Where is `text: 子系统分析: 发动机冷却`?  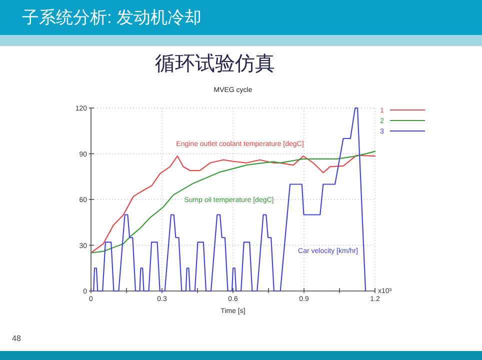 text: 子系统分析: 发动机冷却 is located at coordinates (112, 17).